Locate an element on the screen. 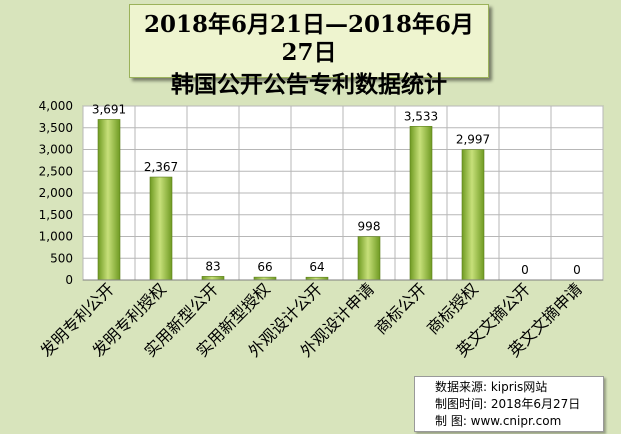  y-tick-label: 3,000 is located at coordinates (56, 150).